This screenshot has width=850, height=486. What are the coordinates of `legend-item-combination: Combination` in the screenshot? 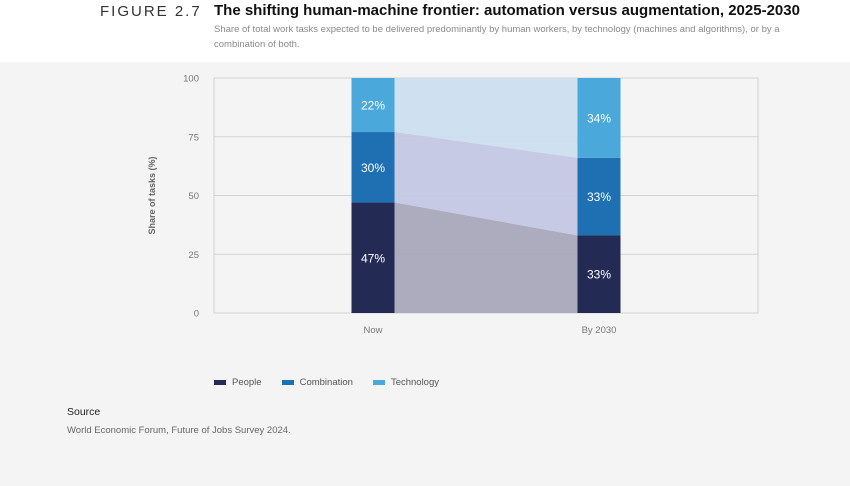 It's located at (317, 382).